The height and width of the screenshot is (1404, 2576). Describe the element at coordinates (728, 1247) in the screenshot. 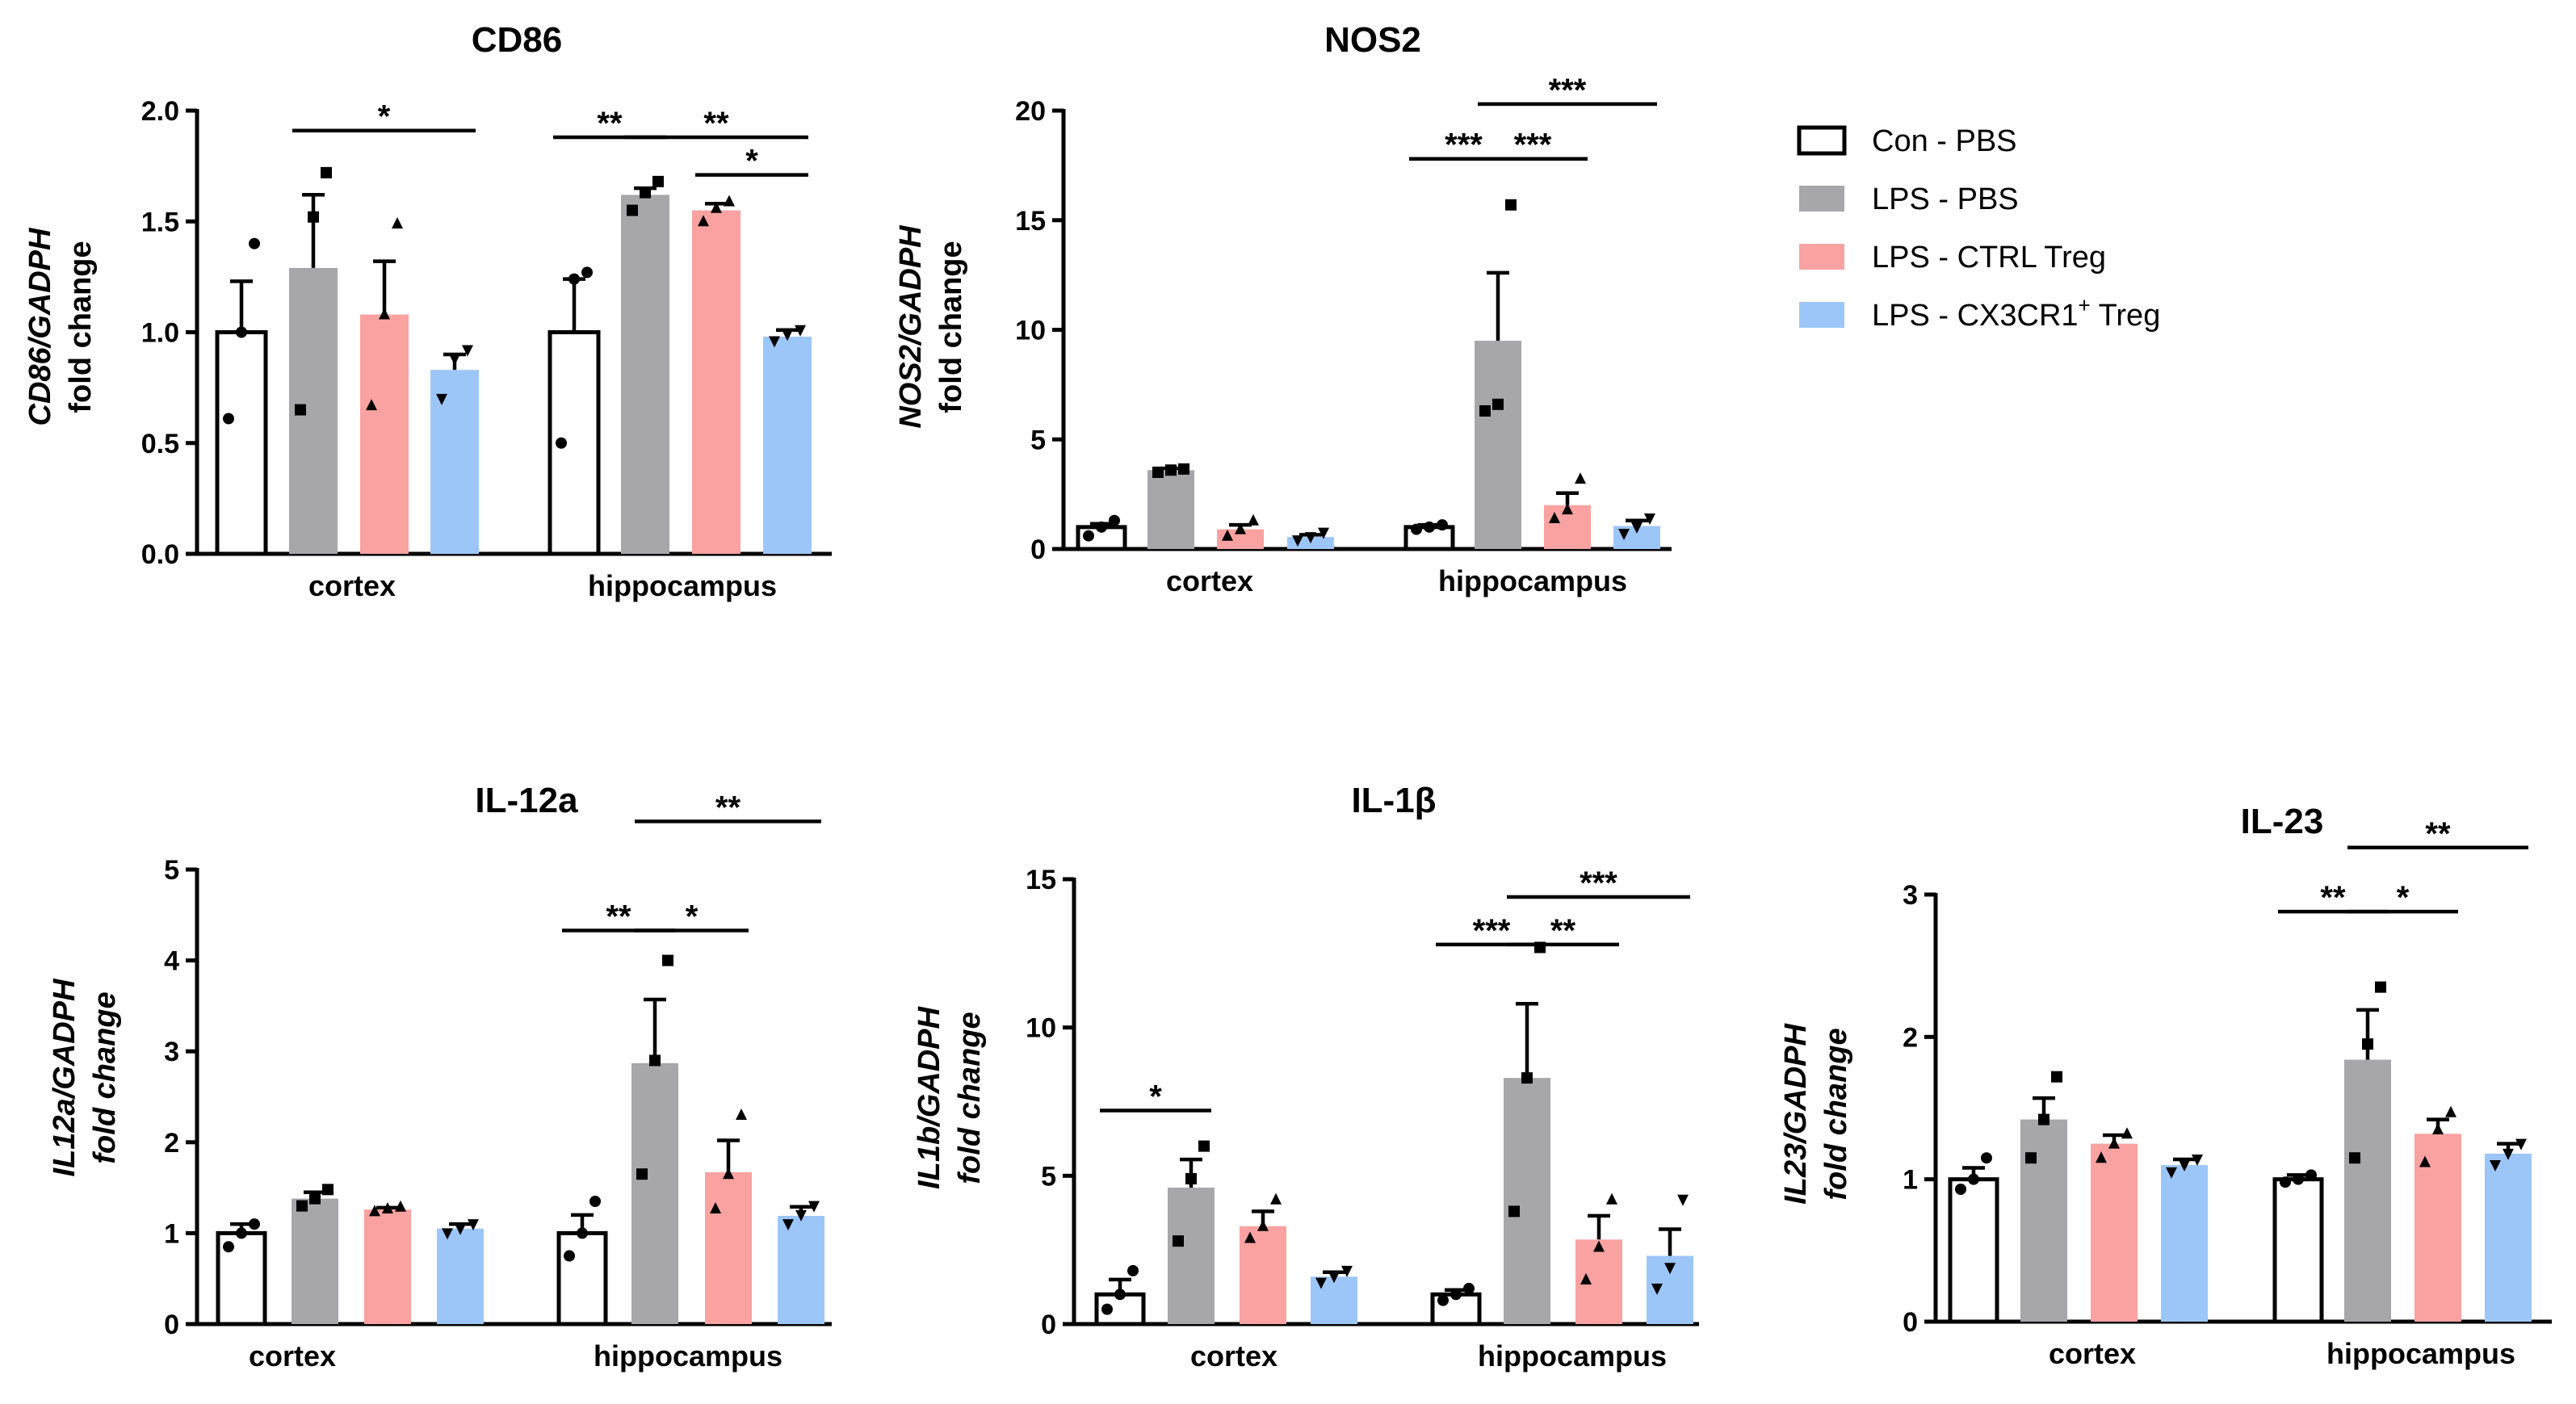

I see `bar-lps-ctrl-treg-hippocampus` at that location.